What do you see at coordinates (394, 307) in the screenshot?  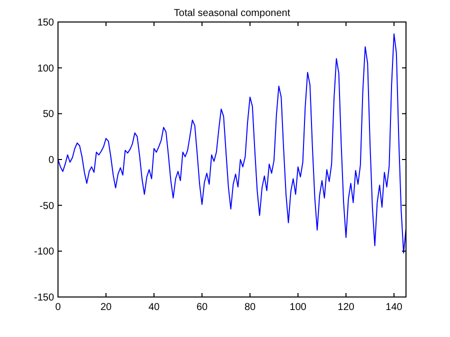 I see `x-tick-label: 140` at bounding box center [394, 307].